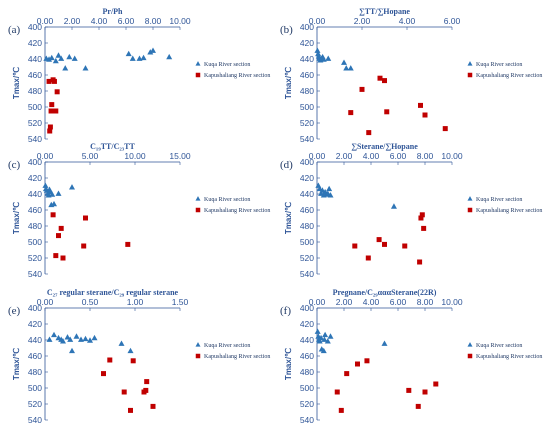 The image size is (550, 425). Describe the element at coordinates (398, 156) in the screenshot. I see `x-tick-label: 6.00` at that location.